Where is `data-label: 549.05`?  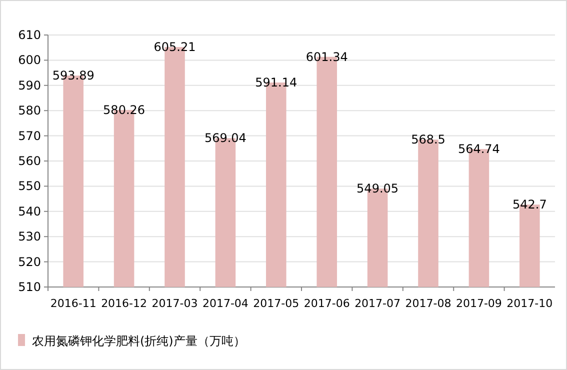 data-label: 549.05 is located at coordinates (377, 189).